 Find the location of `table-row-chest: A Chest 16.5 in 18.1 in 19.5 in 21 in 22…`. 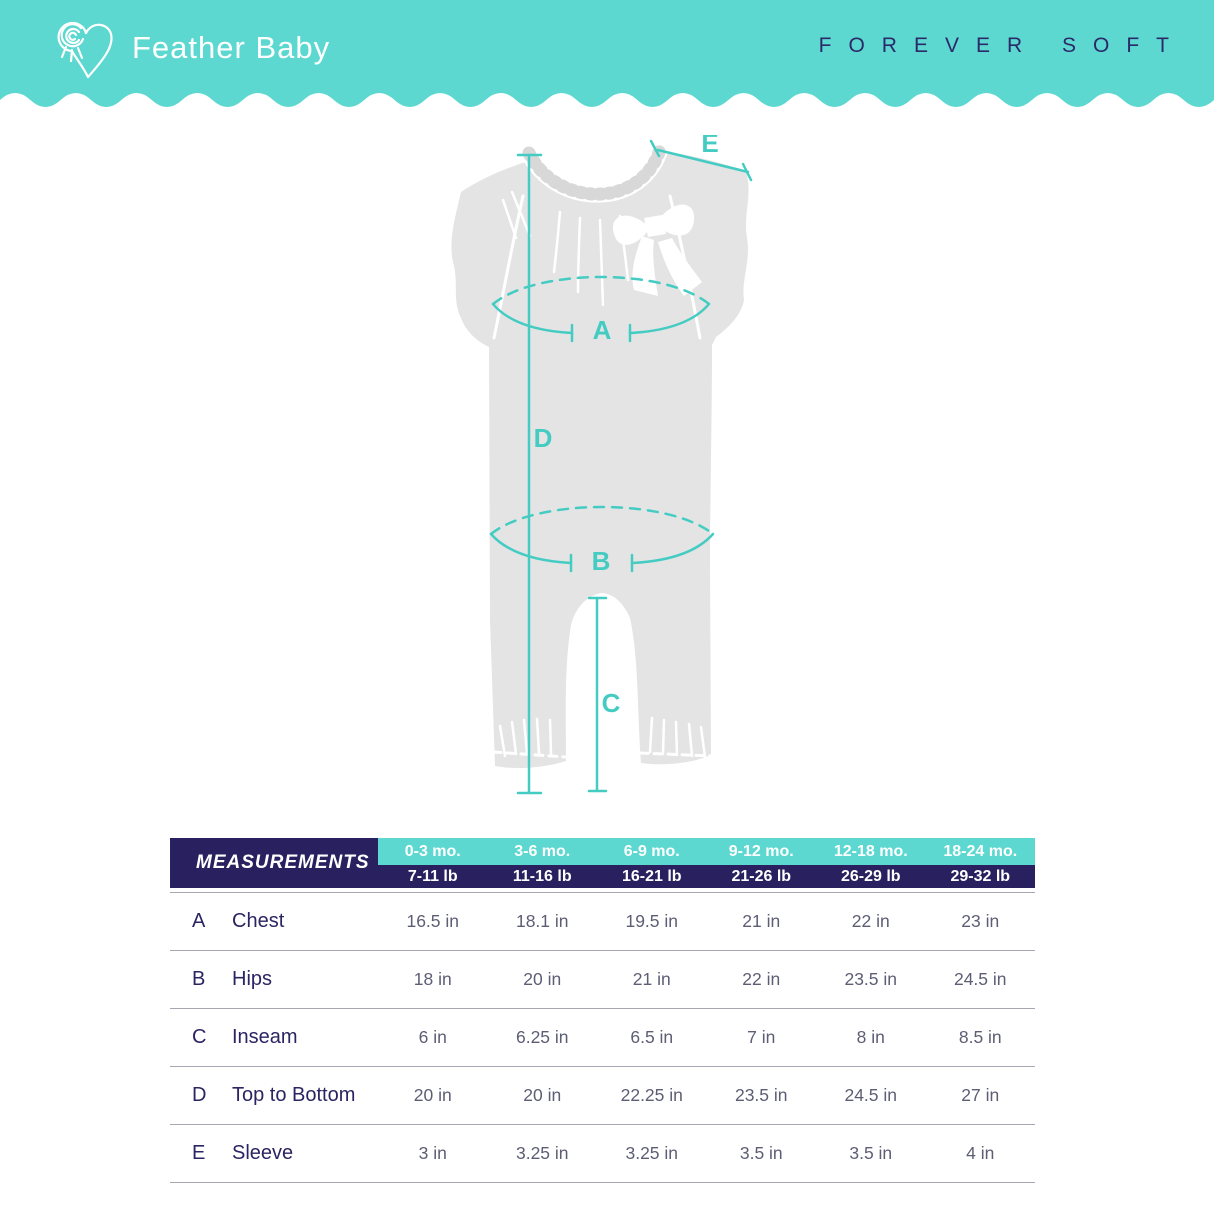

table-row-chest: A Chest 16.5 in 18.1 in 19.5 in 21 in 22… is located at coordinates (602, 922).